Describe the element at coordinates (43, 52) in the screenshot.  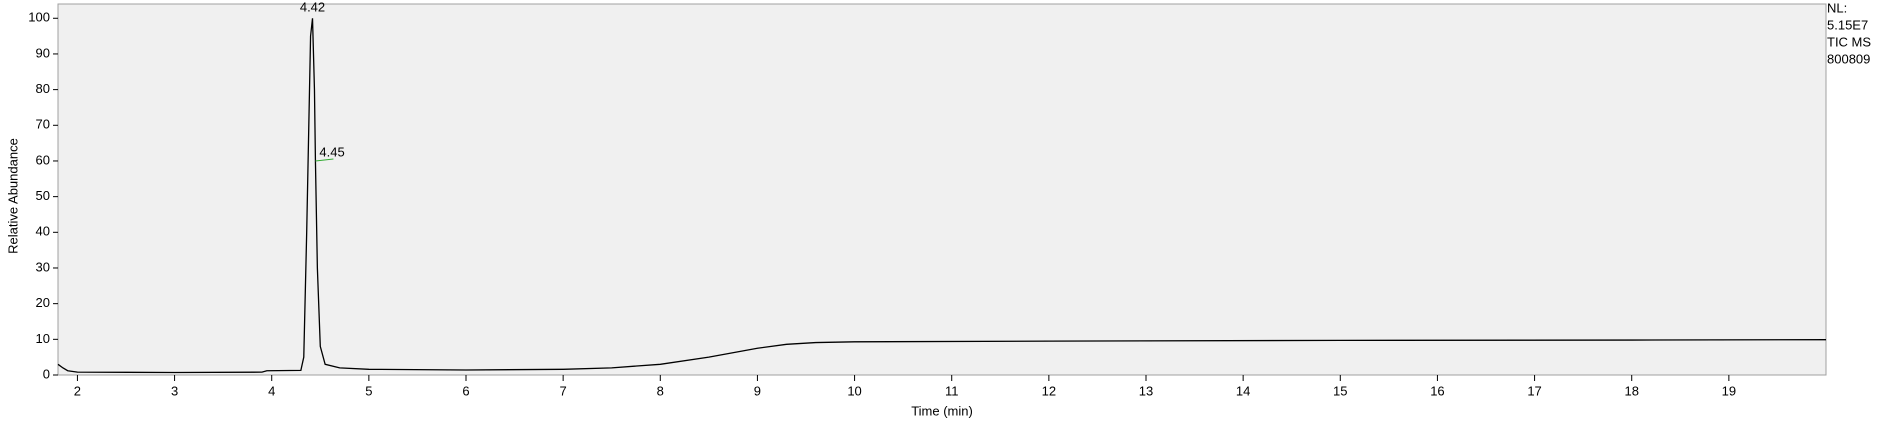
I see `y-tick-label: 90` at that location.